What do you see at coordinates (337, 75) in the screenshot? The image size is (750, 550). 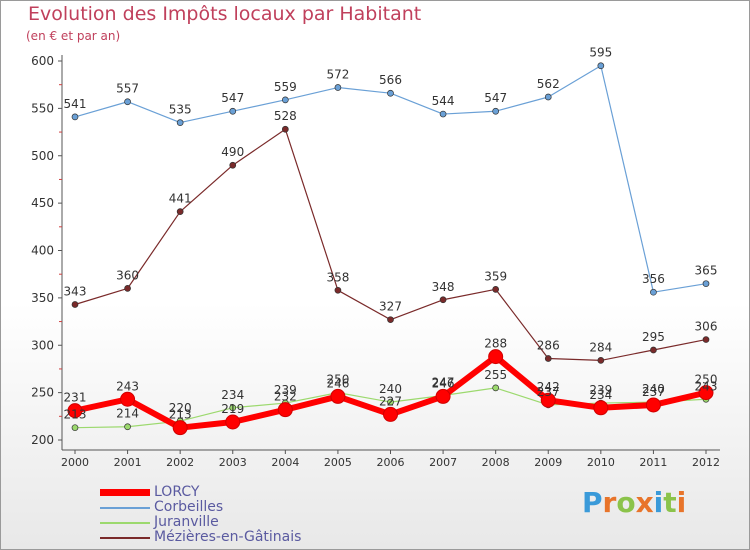 I see `data-label-corbeilles: 572` at bounding box center [337, 75].